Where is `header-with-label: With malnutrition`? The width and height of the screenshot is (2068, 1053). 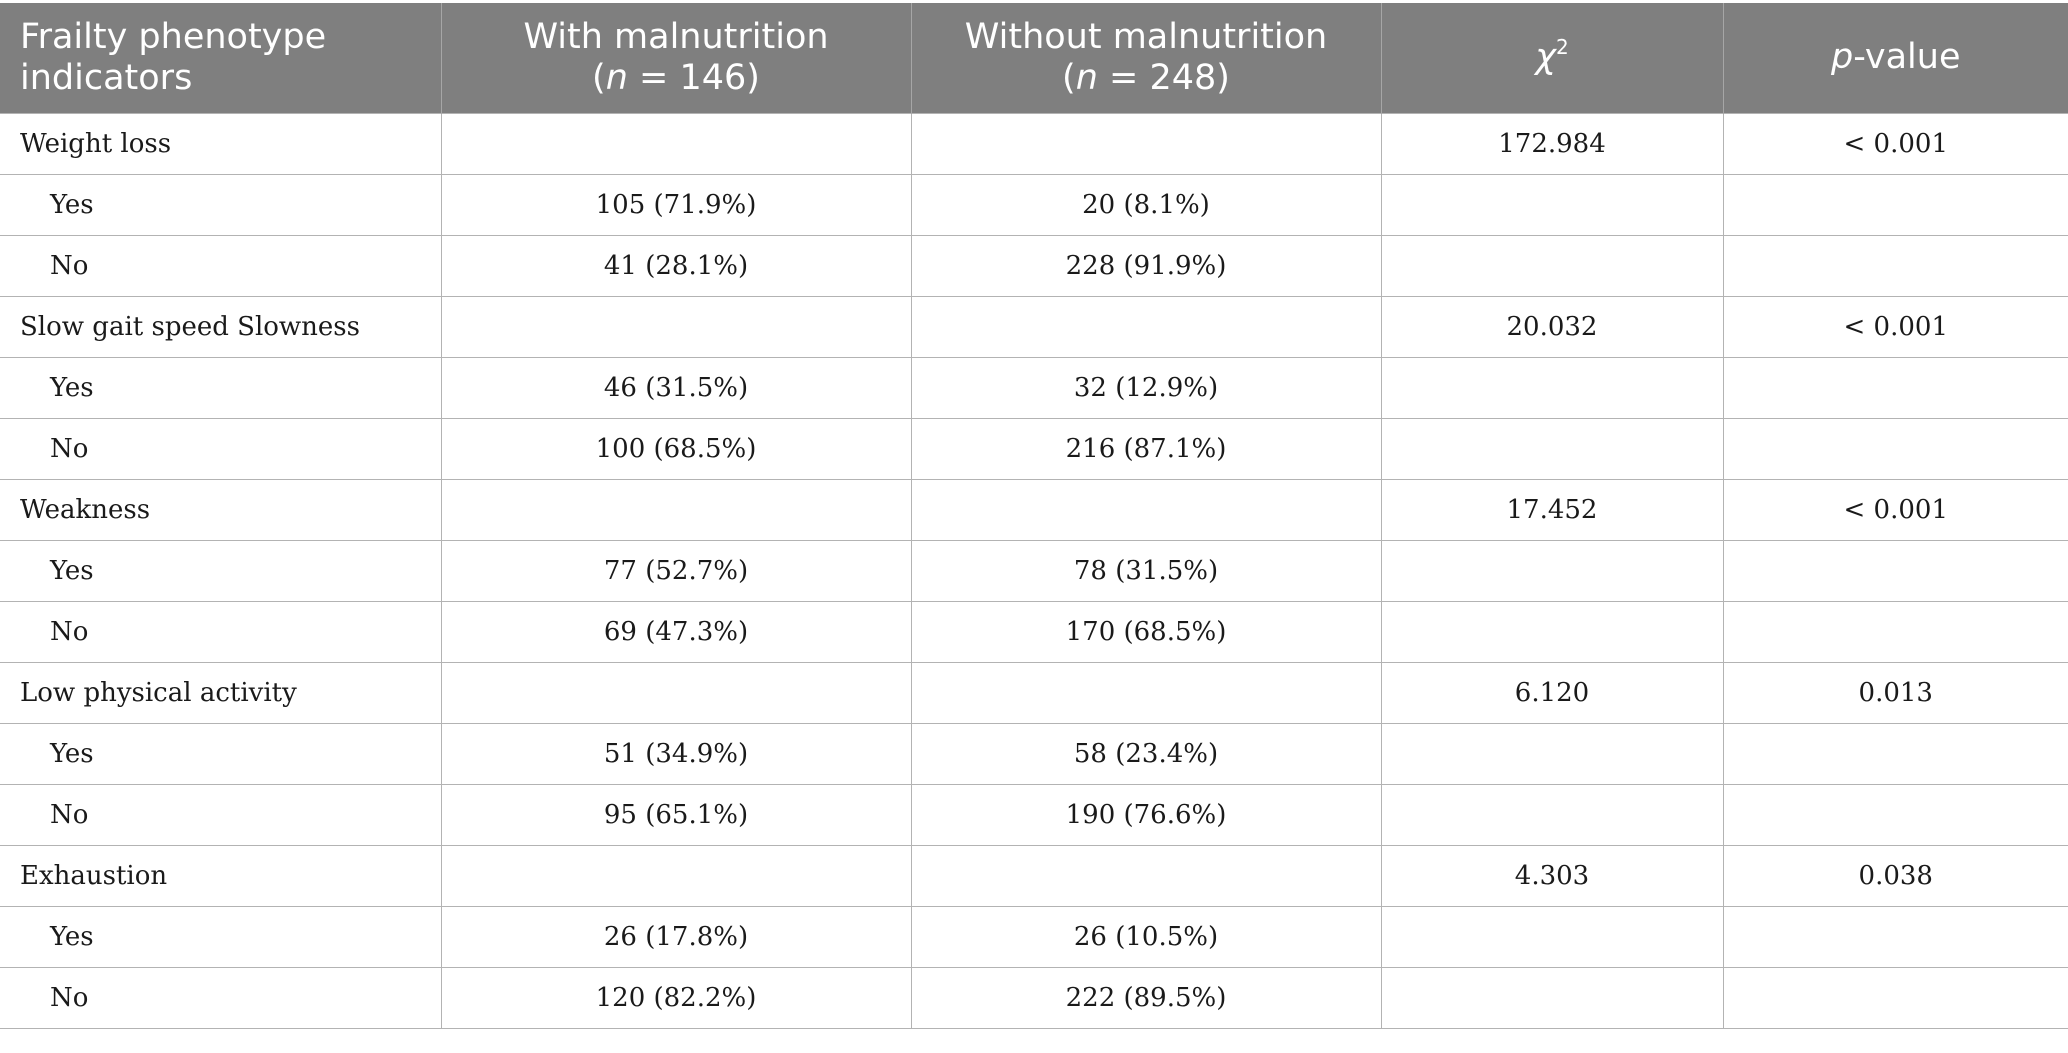
header-with-label: With malnutrition is located at coordinates (676, 36).